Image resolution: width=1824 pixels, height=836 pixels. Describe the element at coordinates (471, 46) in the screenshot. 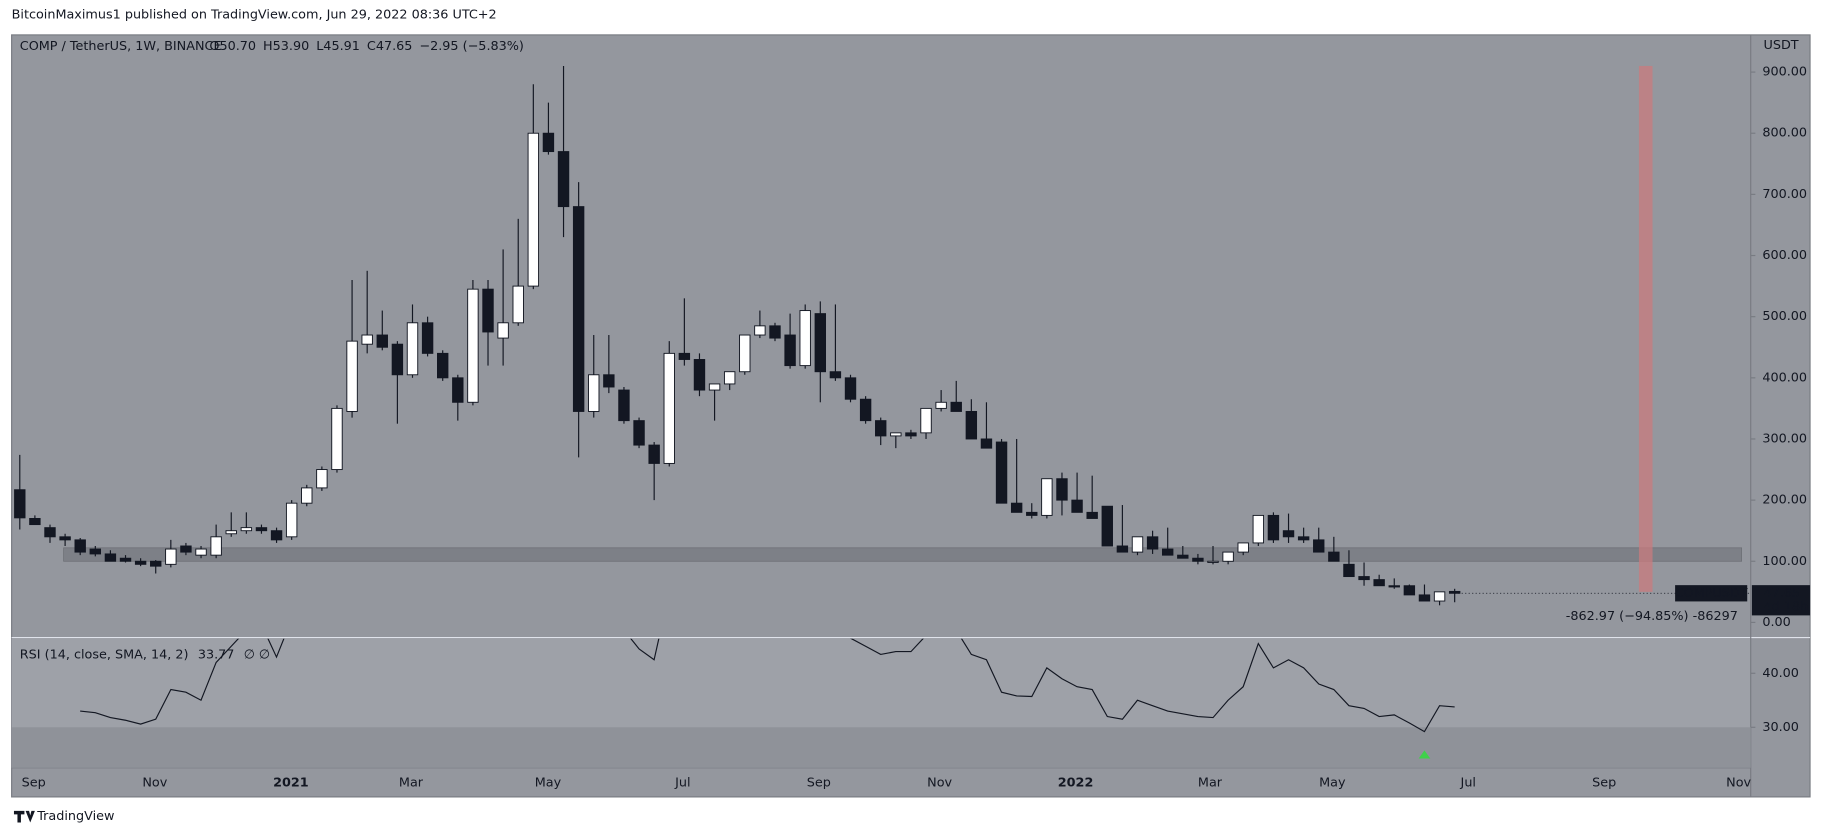

I see `legend-item: −2.95 (−5.83%)` at that location.